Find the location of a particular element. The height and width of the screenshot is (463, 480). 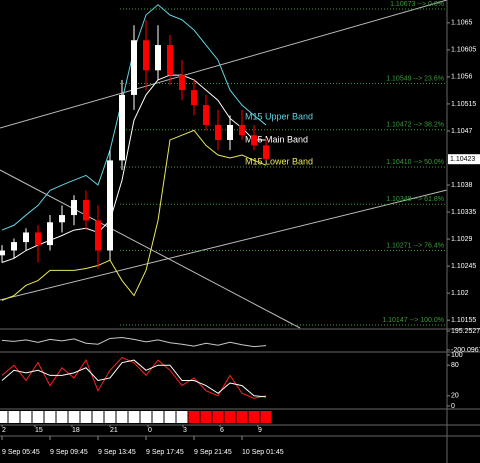

x-tick-label: 9 Sep 17:45 is located at coordinates (165, 452).